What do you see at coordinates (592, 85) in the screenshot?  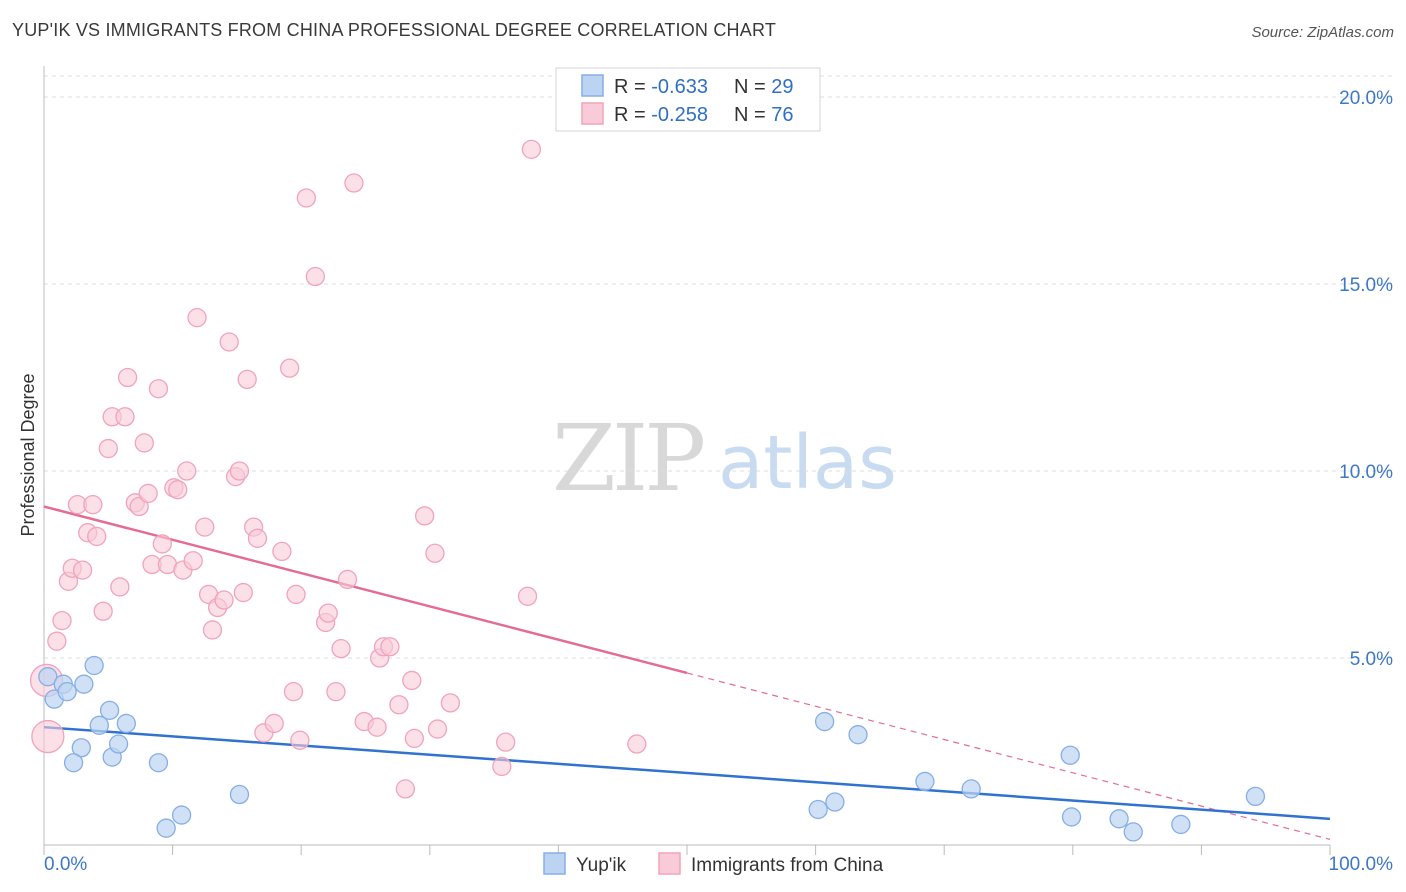 I see `legend-swatch-blue` at bounding box center [592, 85].